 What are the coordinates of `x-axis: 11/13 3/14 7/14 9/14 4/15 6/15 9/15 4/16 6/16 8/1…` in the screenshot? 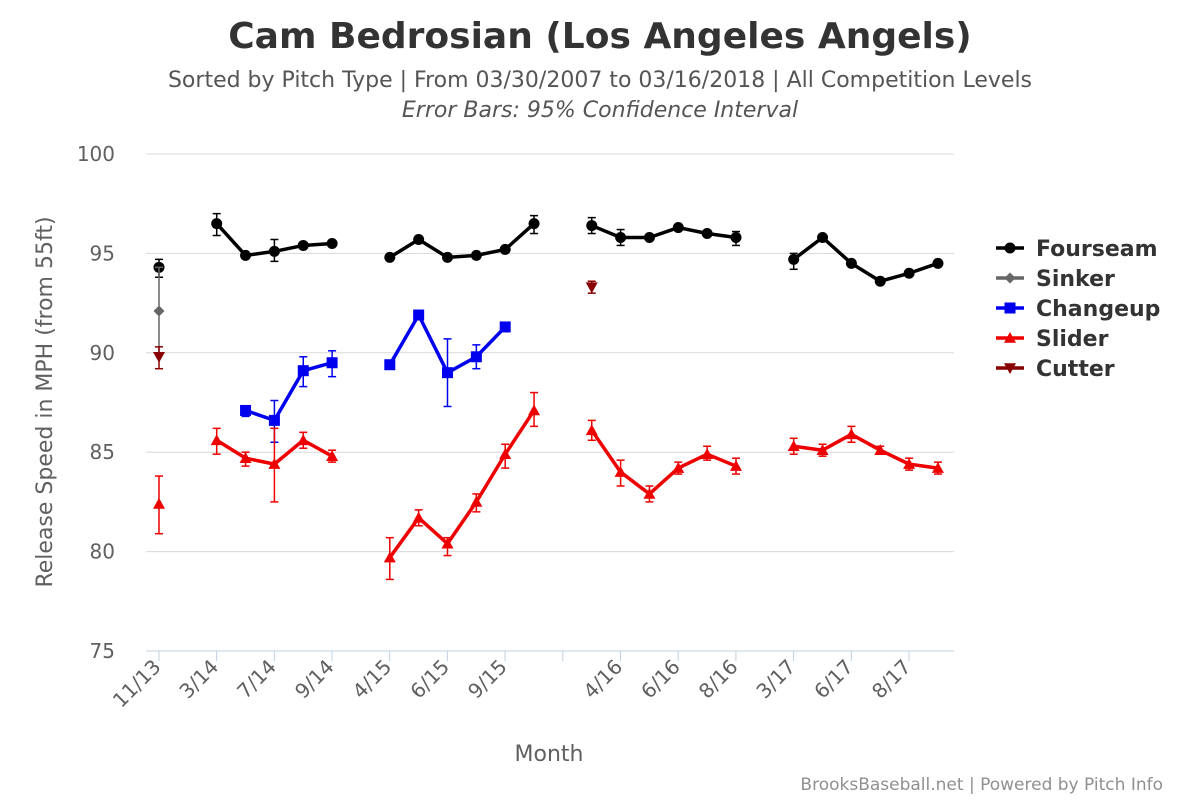 It's located at (531, 681).